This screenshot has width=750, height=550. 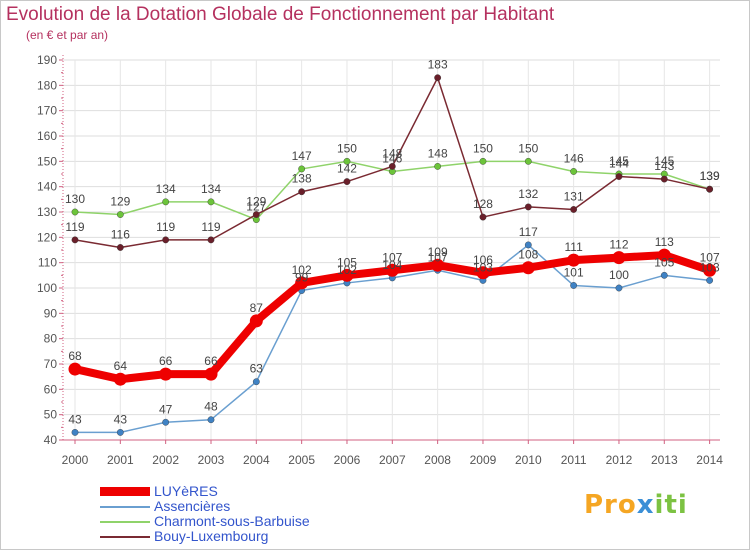 What do you see at coordinates (51, 339) in the screenshot?
I see `y-tick-label: 80` at bounding box center [51, 339].